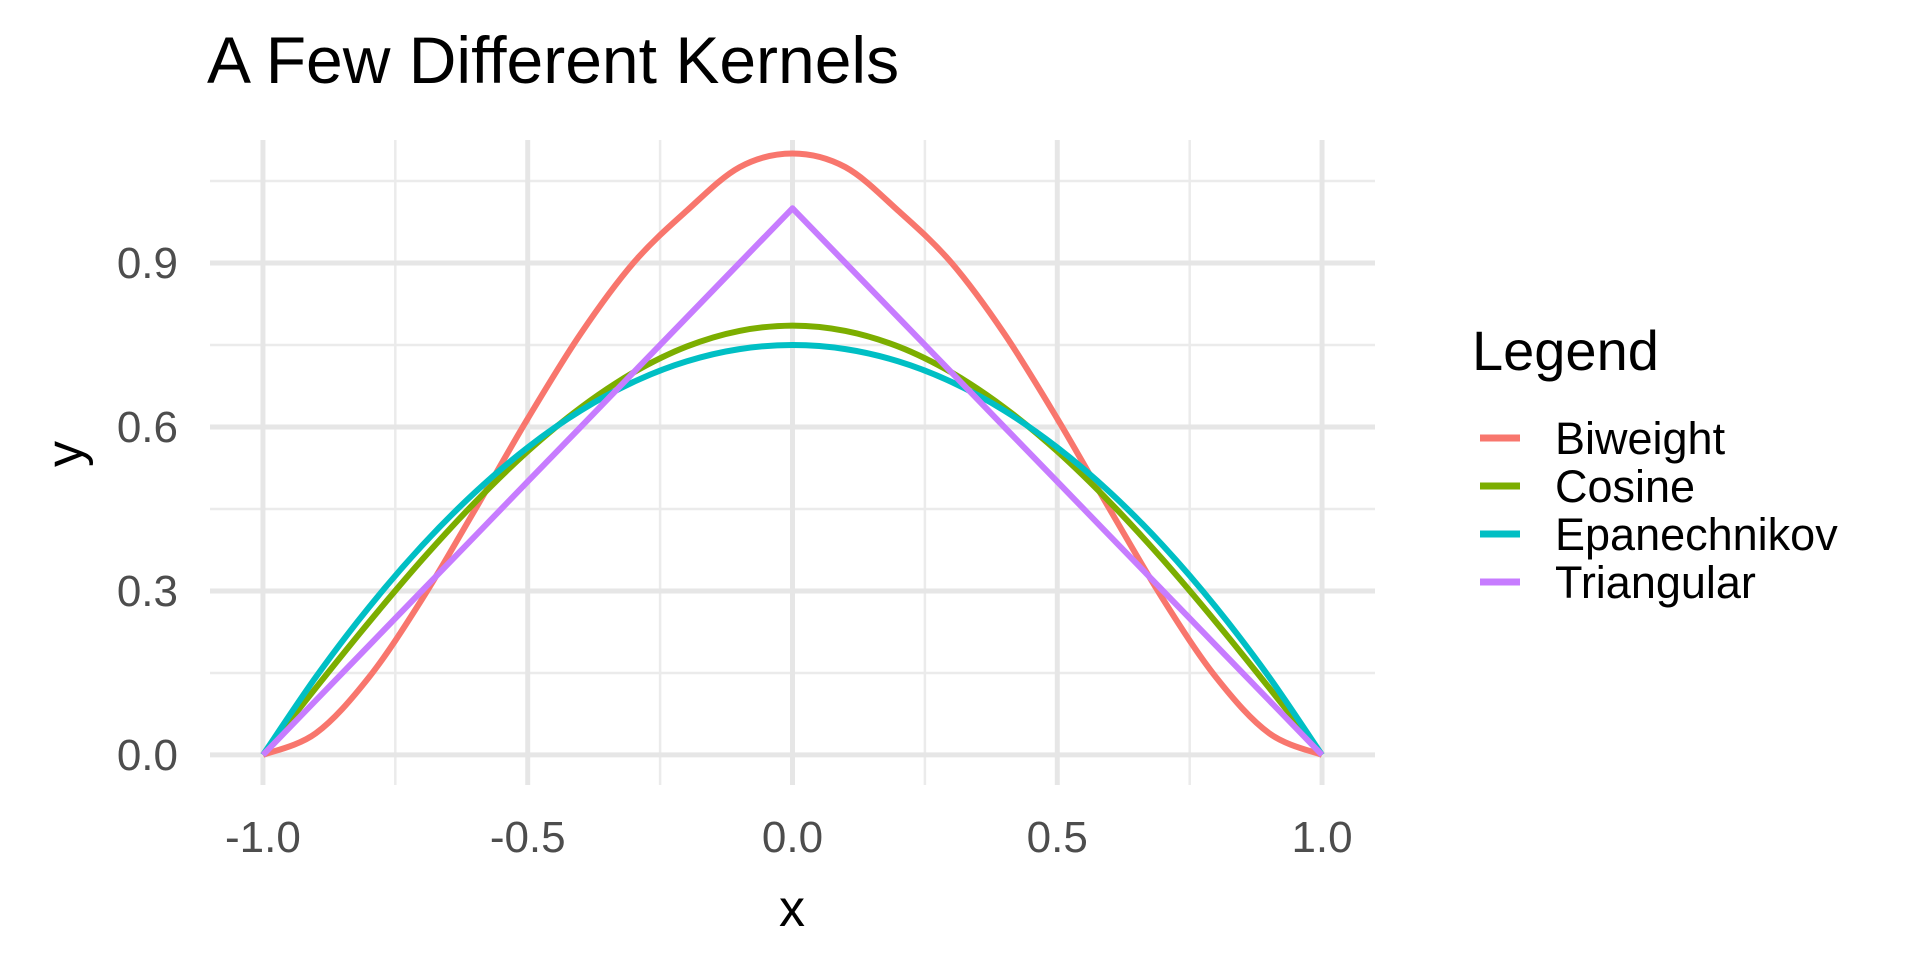 Image resolution: width=1920 pixels, height=960 pixels. Describe the element at coordinates (147, 591) in the screenshot. I see `y-tick-label: 0.3` at that location.